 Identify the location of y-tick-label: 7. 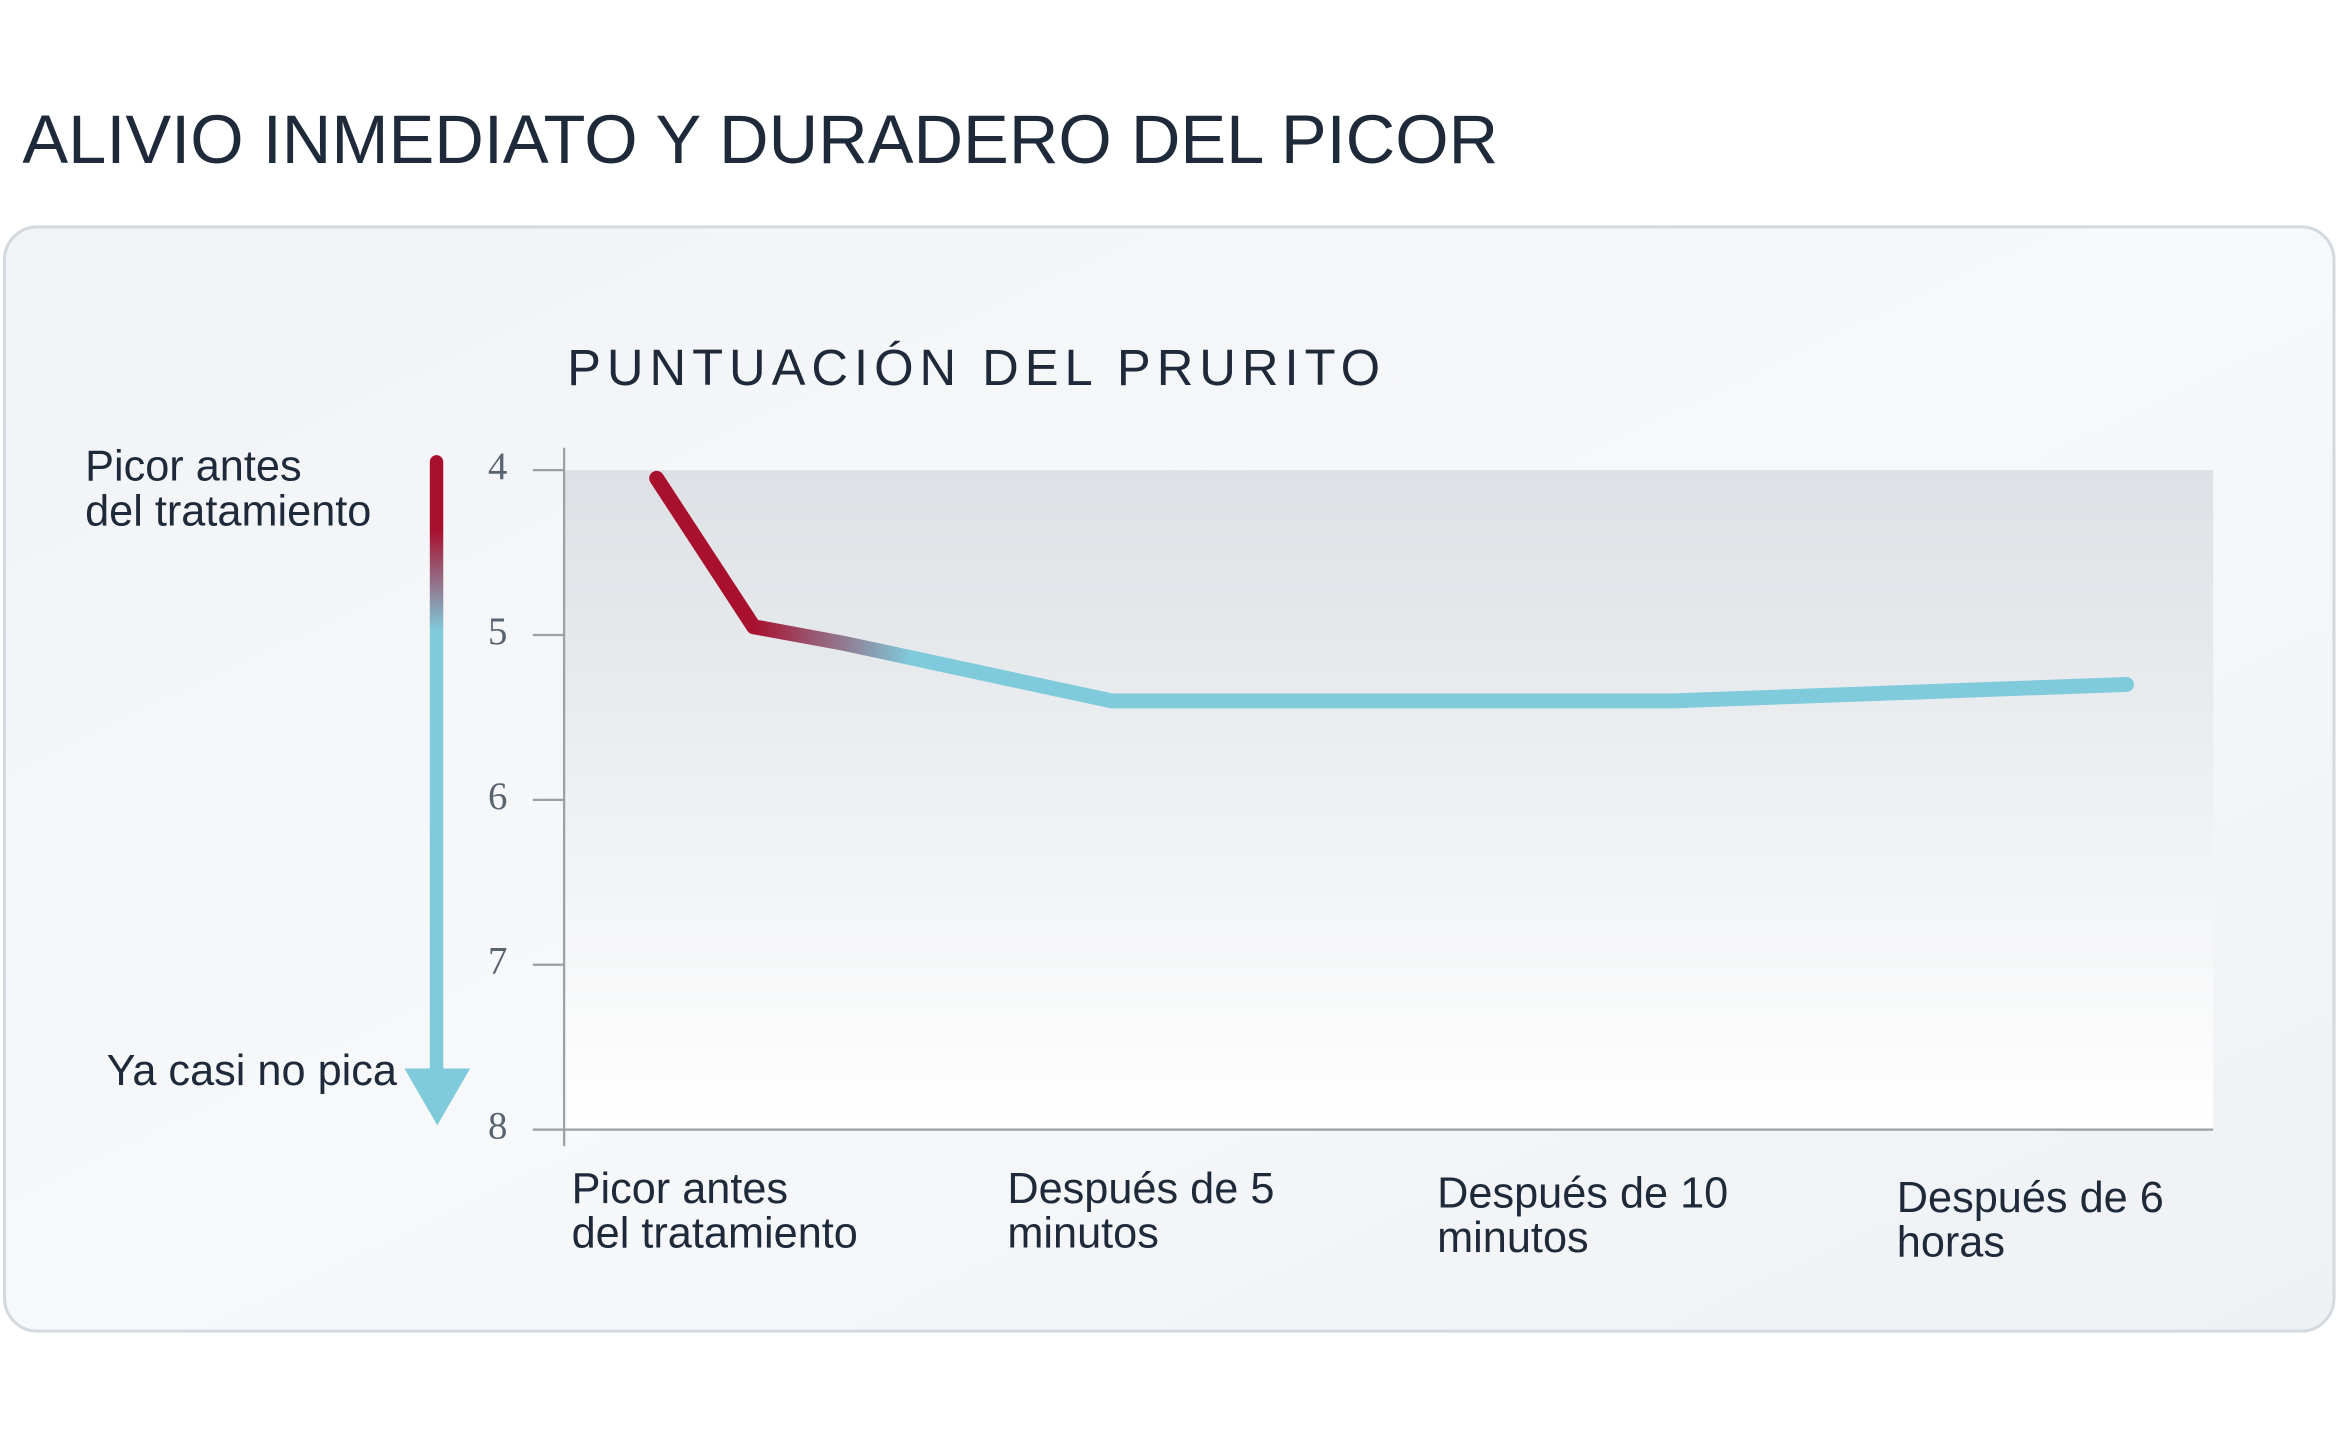
(497, 961).